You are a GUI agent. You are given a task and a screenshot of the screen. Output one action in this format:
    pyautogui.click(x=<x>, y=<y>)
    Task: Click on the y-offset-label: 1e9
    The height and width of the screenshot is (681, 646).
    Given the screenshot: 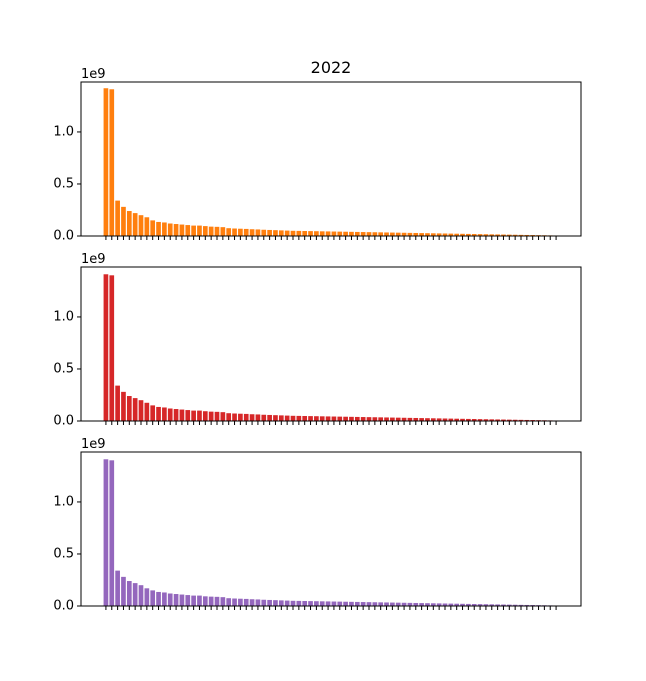 What is the action you would take?
    pyautogui.click(x=93, y=259)
    